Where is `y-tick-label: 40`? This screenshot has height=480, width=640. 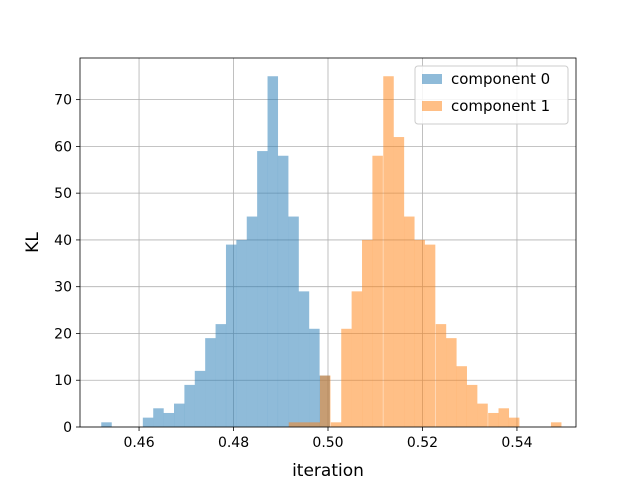
y-tick-label: 40 is located at coordinates (63, 241).